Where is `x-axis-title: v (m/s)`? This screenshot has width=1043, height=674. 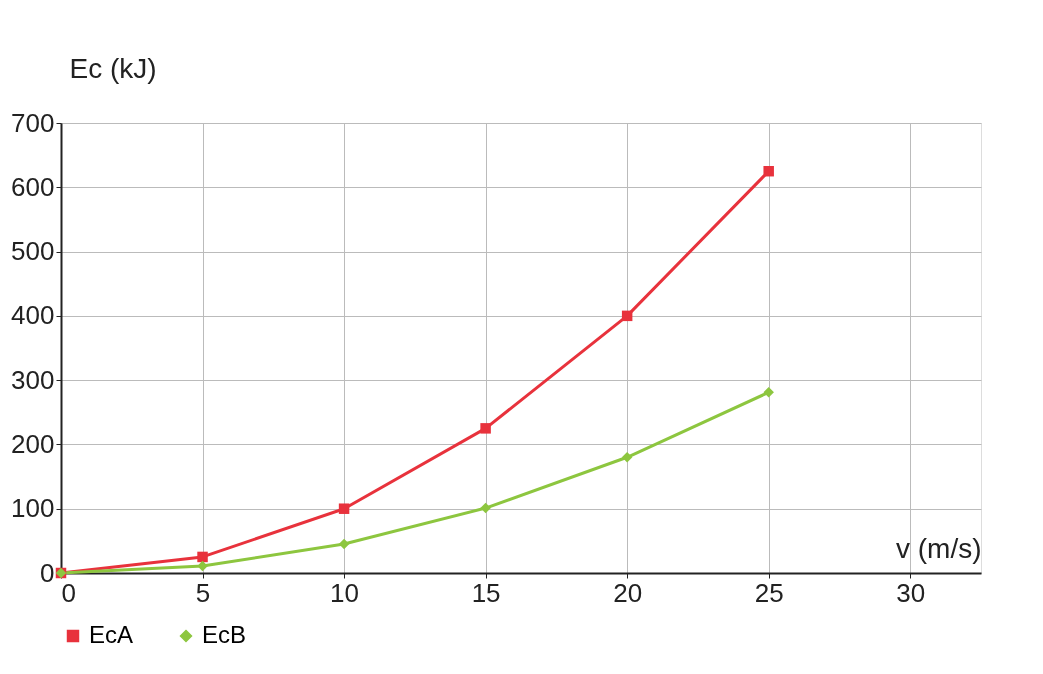
x-axis-title: v (m/s) is located at coordinates (938, 548).